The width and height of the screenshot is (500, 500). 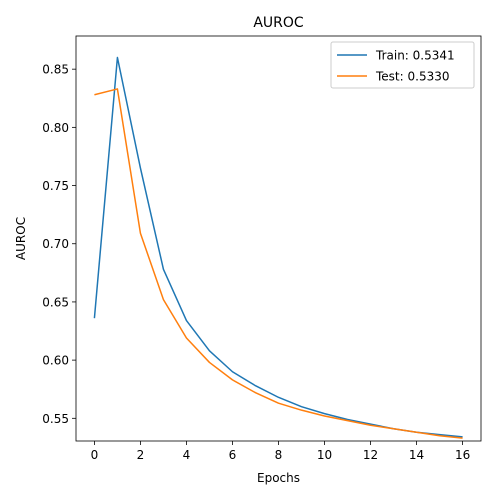 I want to click on y-tick-label: 0.85, so click(x=55, y=70).